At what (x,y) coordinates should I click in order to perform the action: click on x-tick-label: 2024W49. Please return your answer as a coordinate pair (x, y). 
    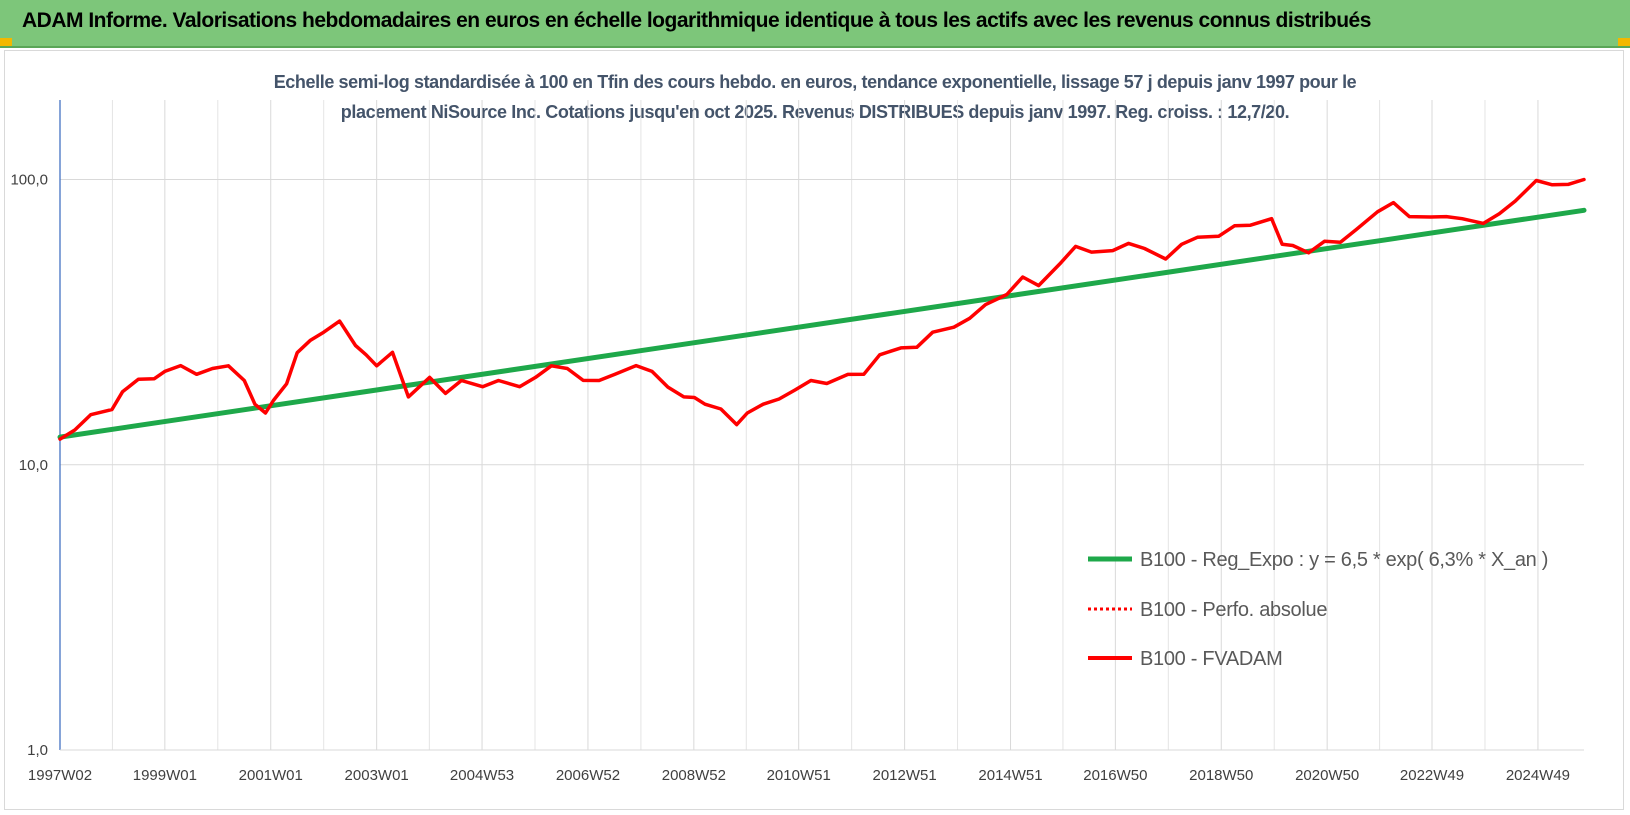
    Looking at the image, I should click on (1538, 775).